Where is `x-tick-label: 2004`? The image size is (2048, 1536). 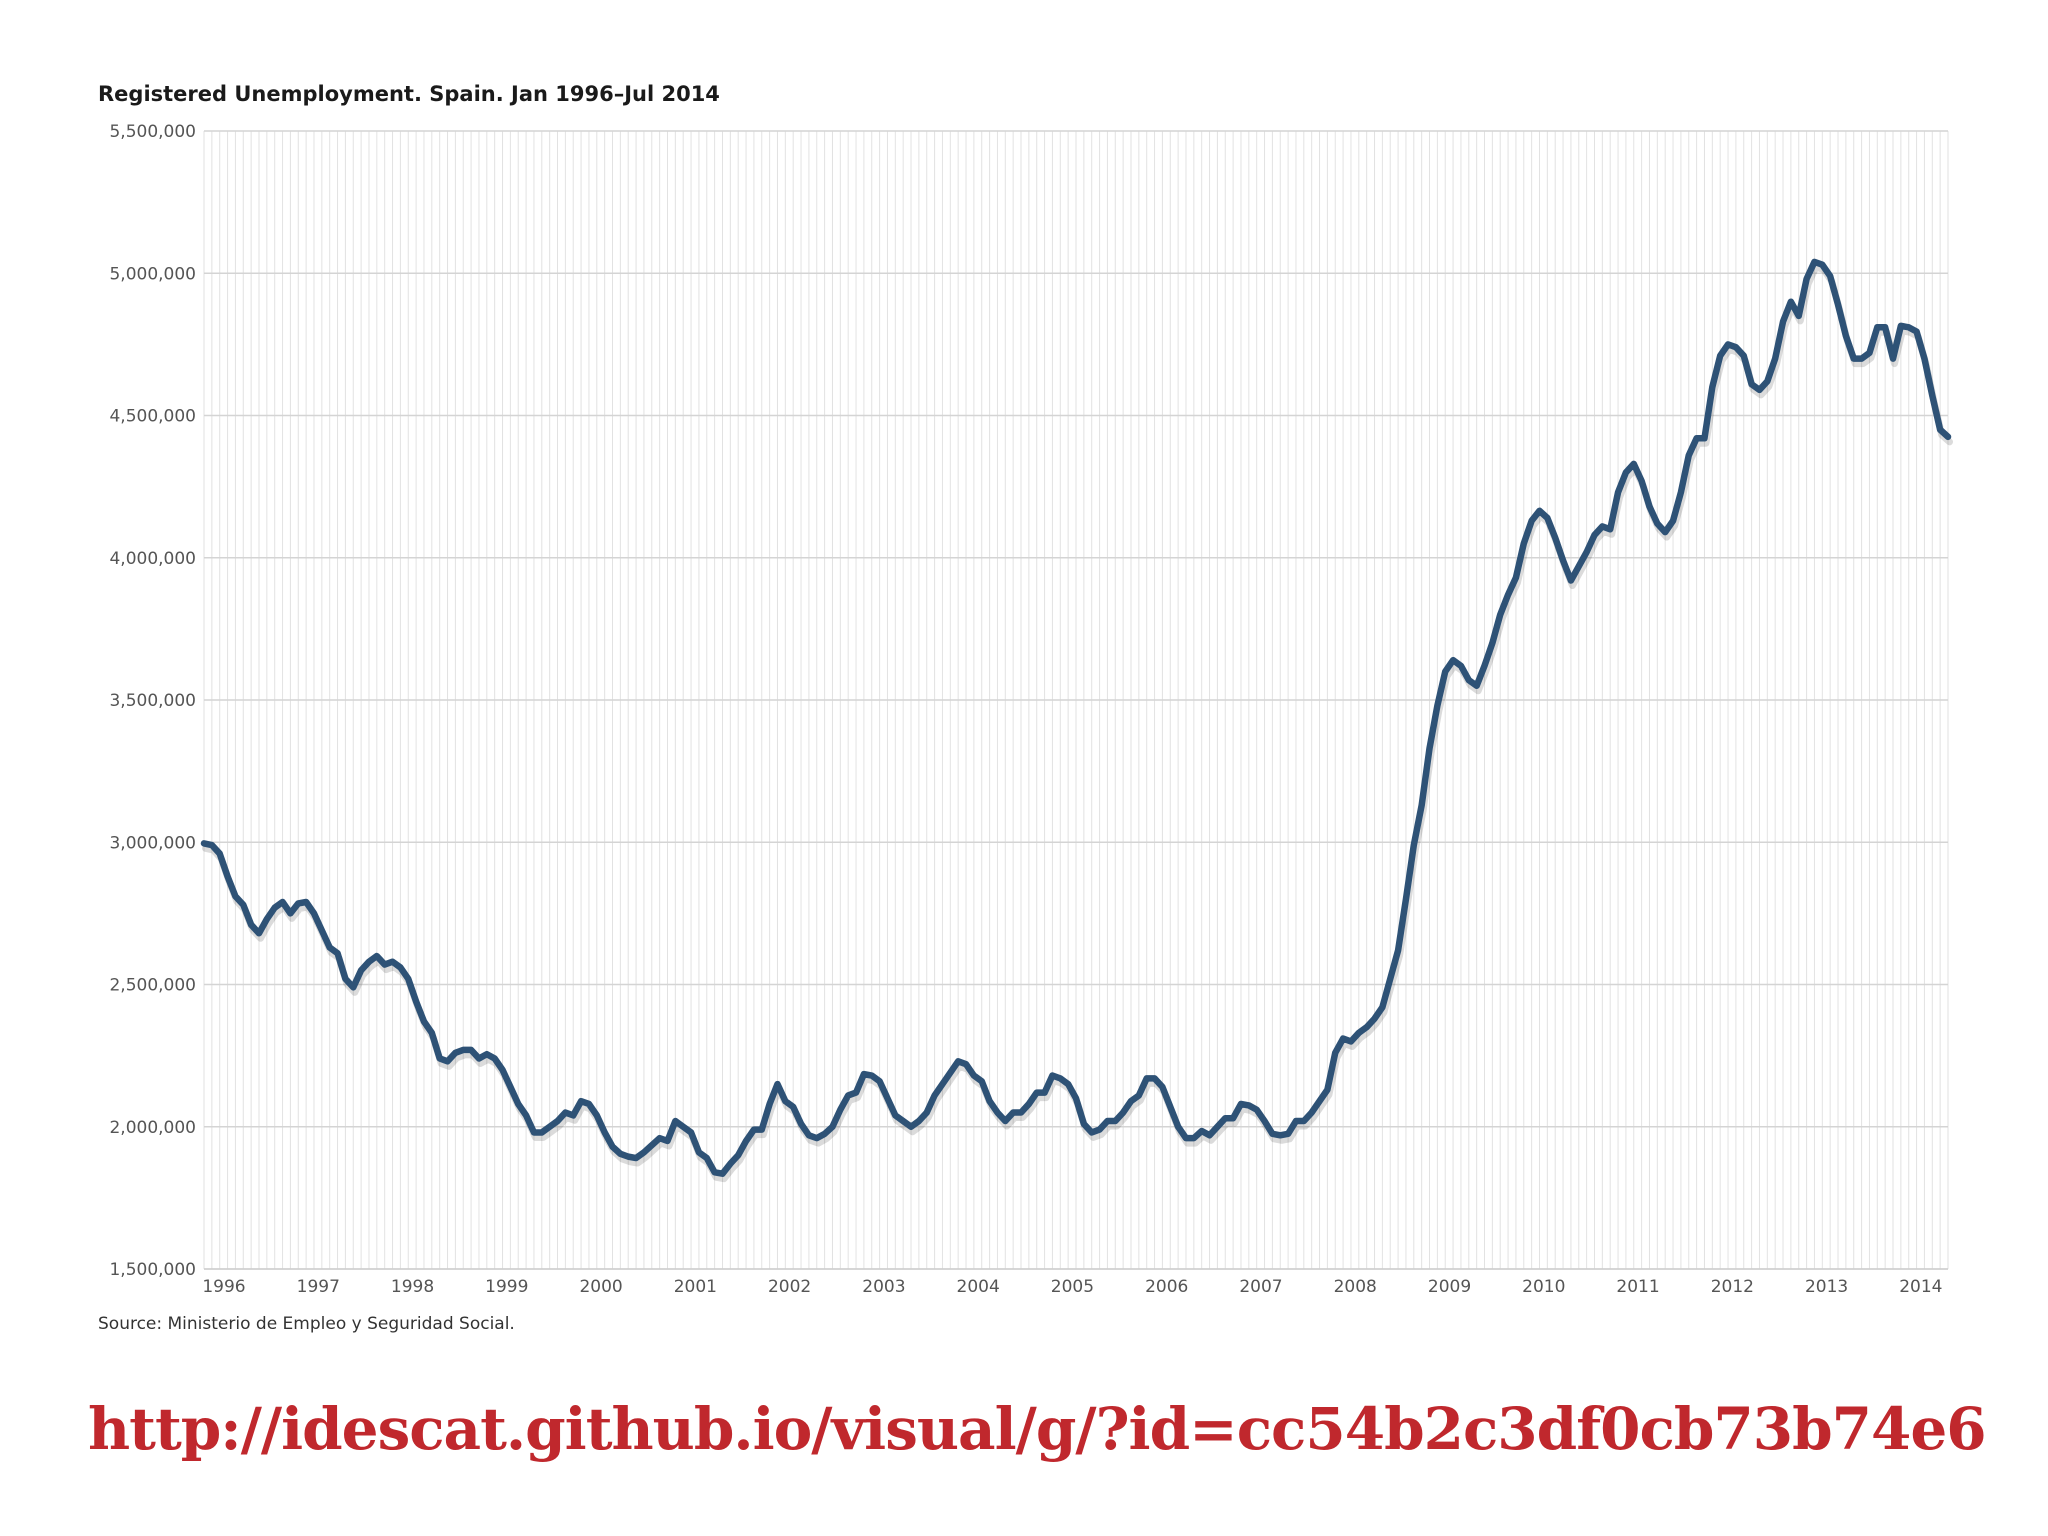 x-tick-label: 2004 is located at coordinates (978, 1287).